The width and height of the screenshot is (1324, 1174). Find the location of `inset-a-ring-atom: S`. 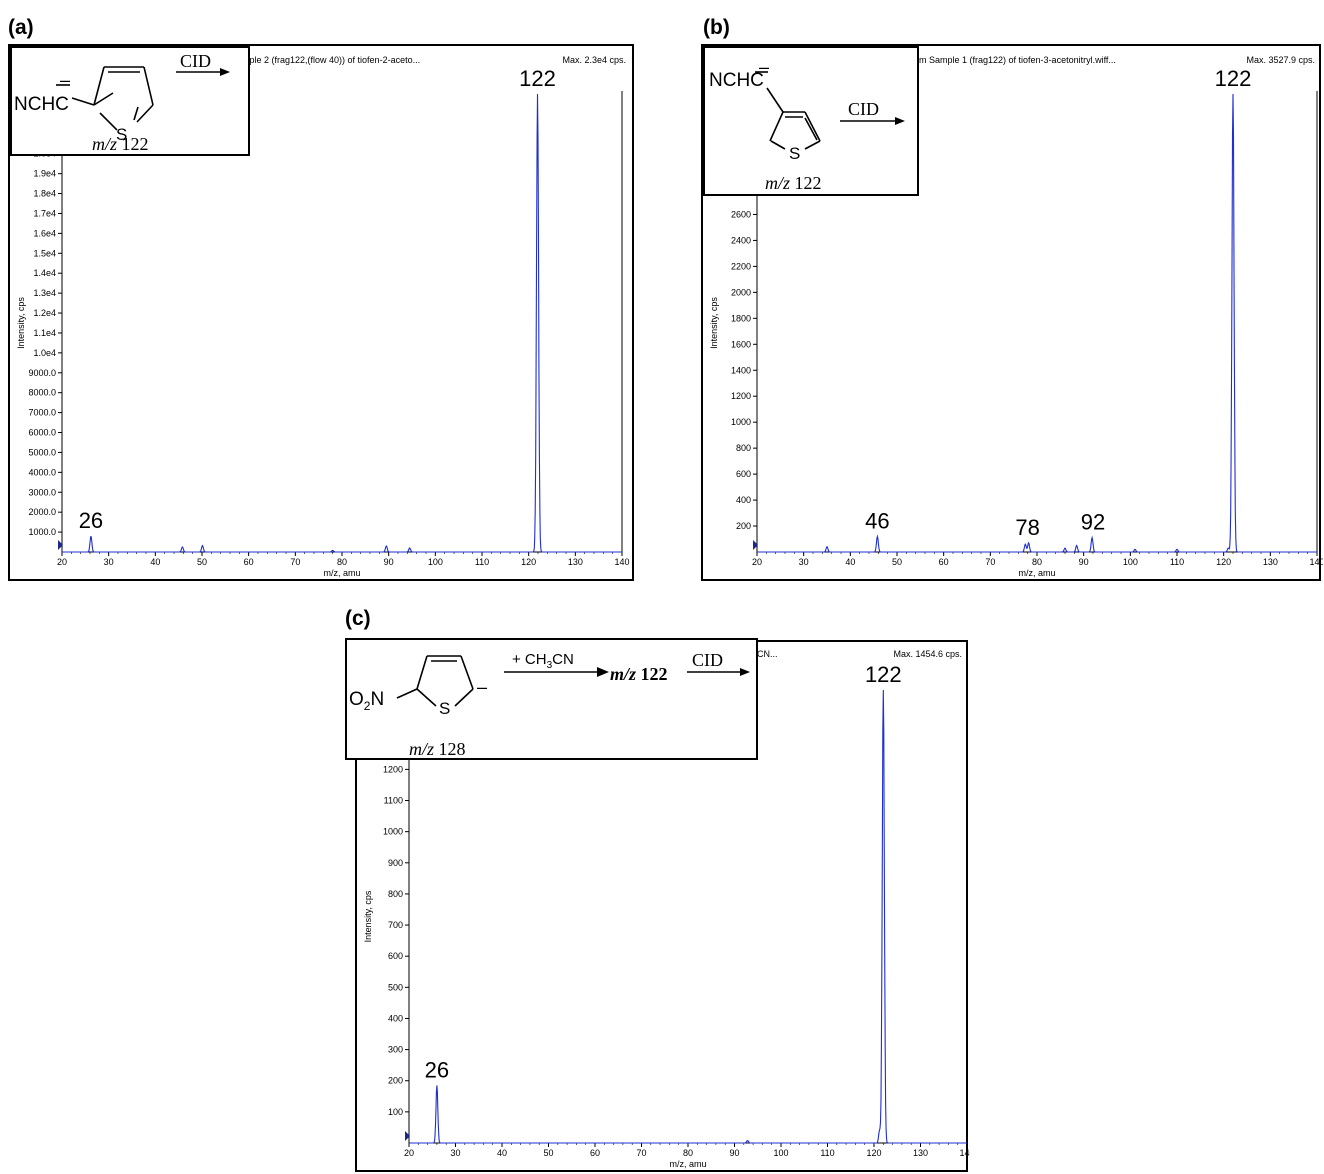

inset-a-ring-atom: S is located at coordinates (121, 134).